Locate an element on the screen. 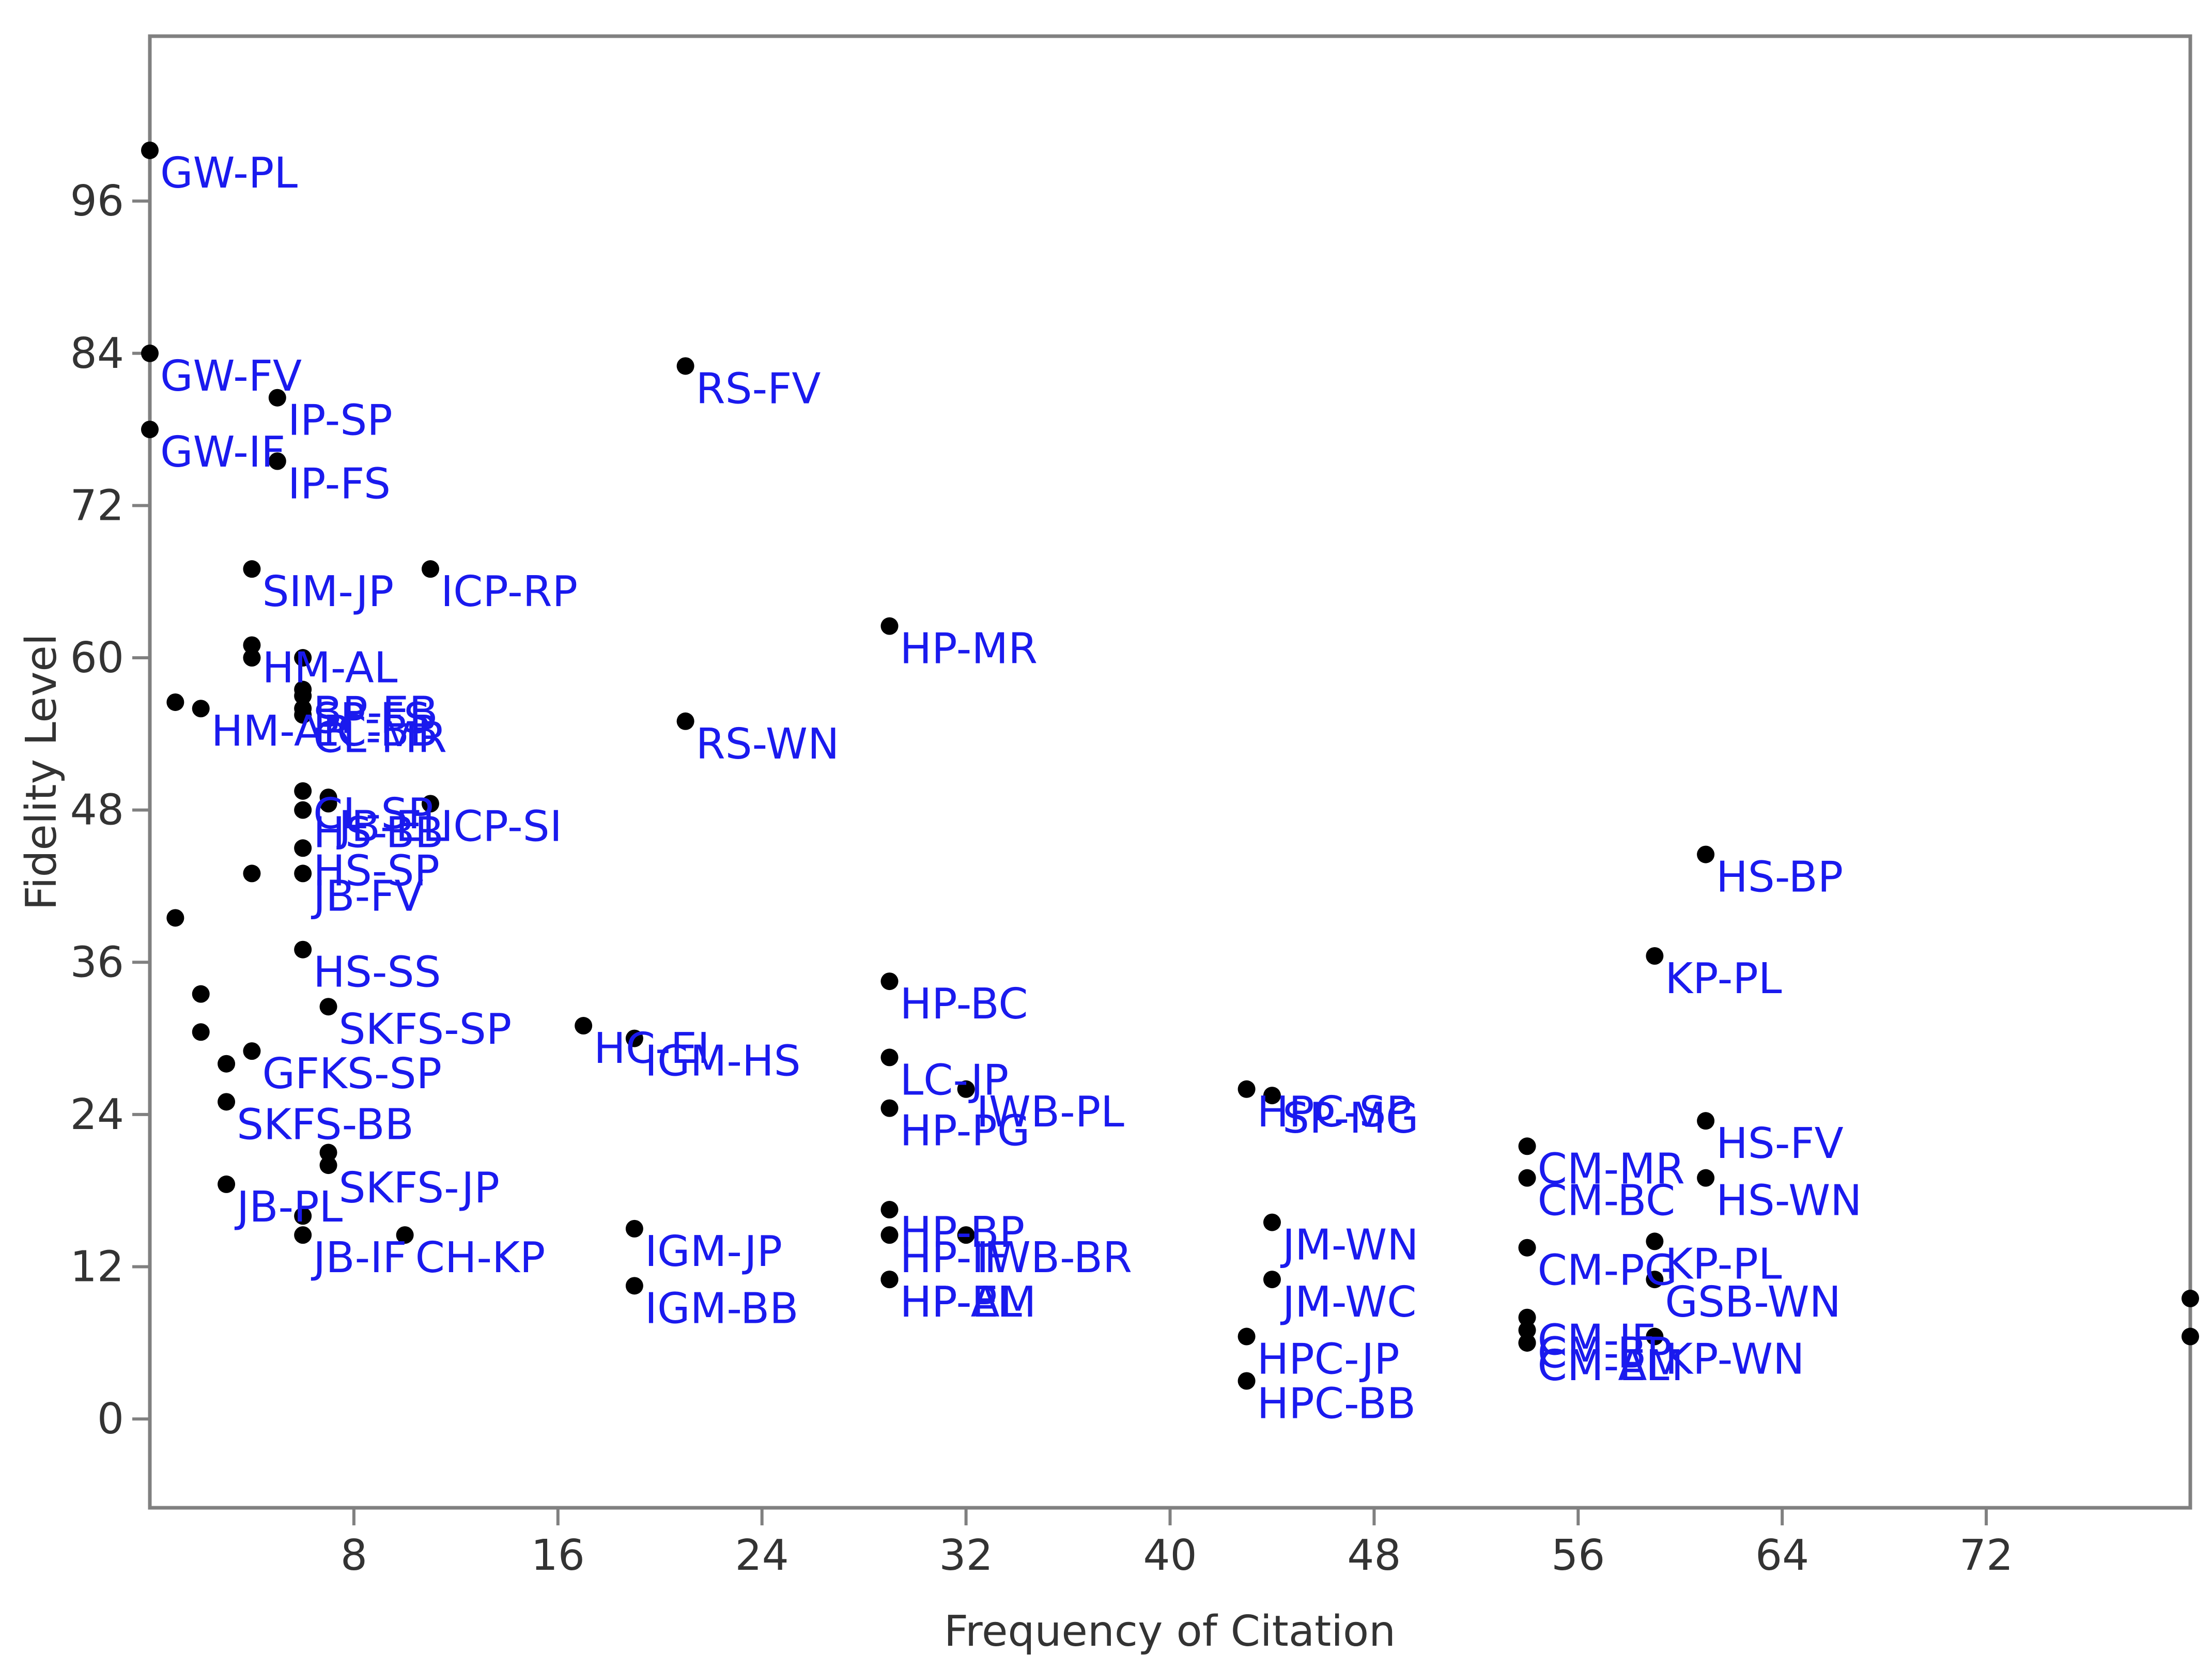  point-label: LC-JP is located at coordinates (954, 1080).